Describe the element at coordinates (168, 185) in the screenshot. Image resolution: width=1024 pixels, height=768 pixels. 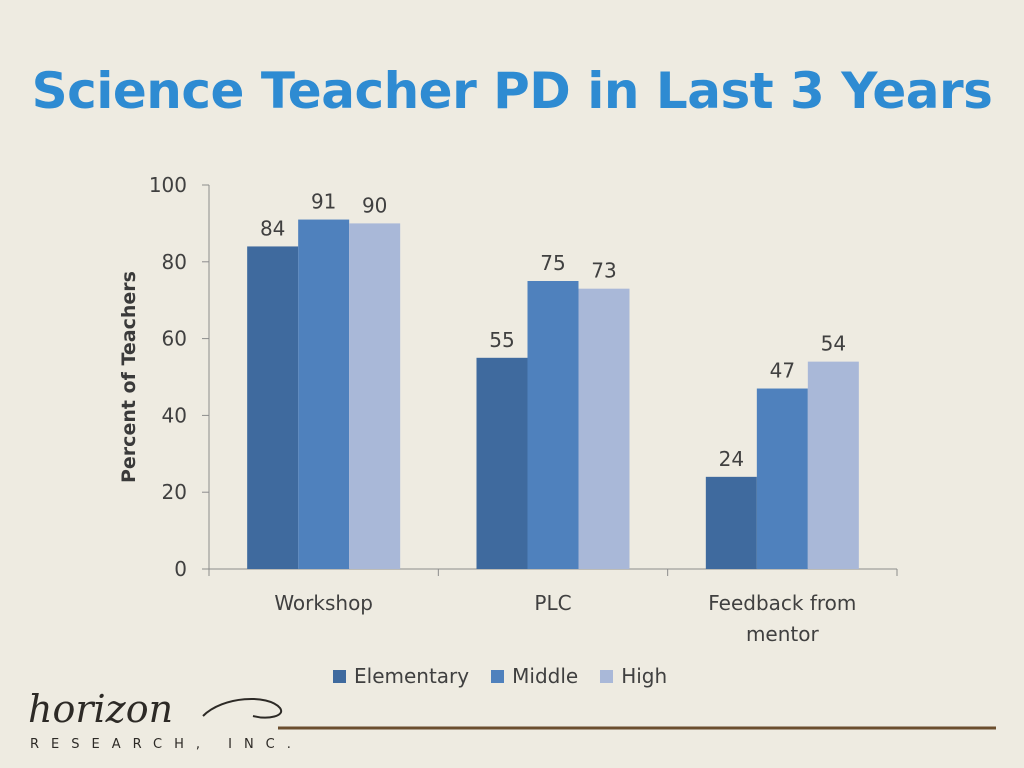
I see `y-tick-label: 100` at that location.